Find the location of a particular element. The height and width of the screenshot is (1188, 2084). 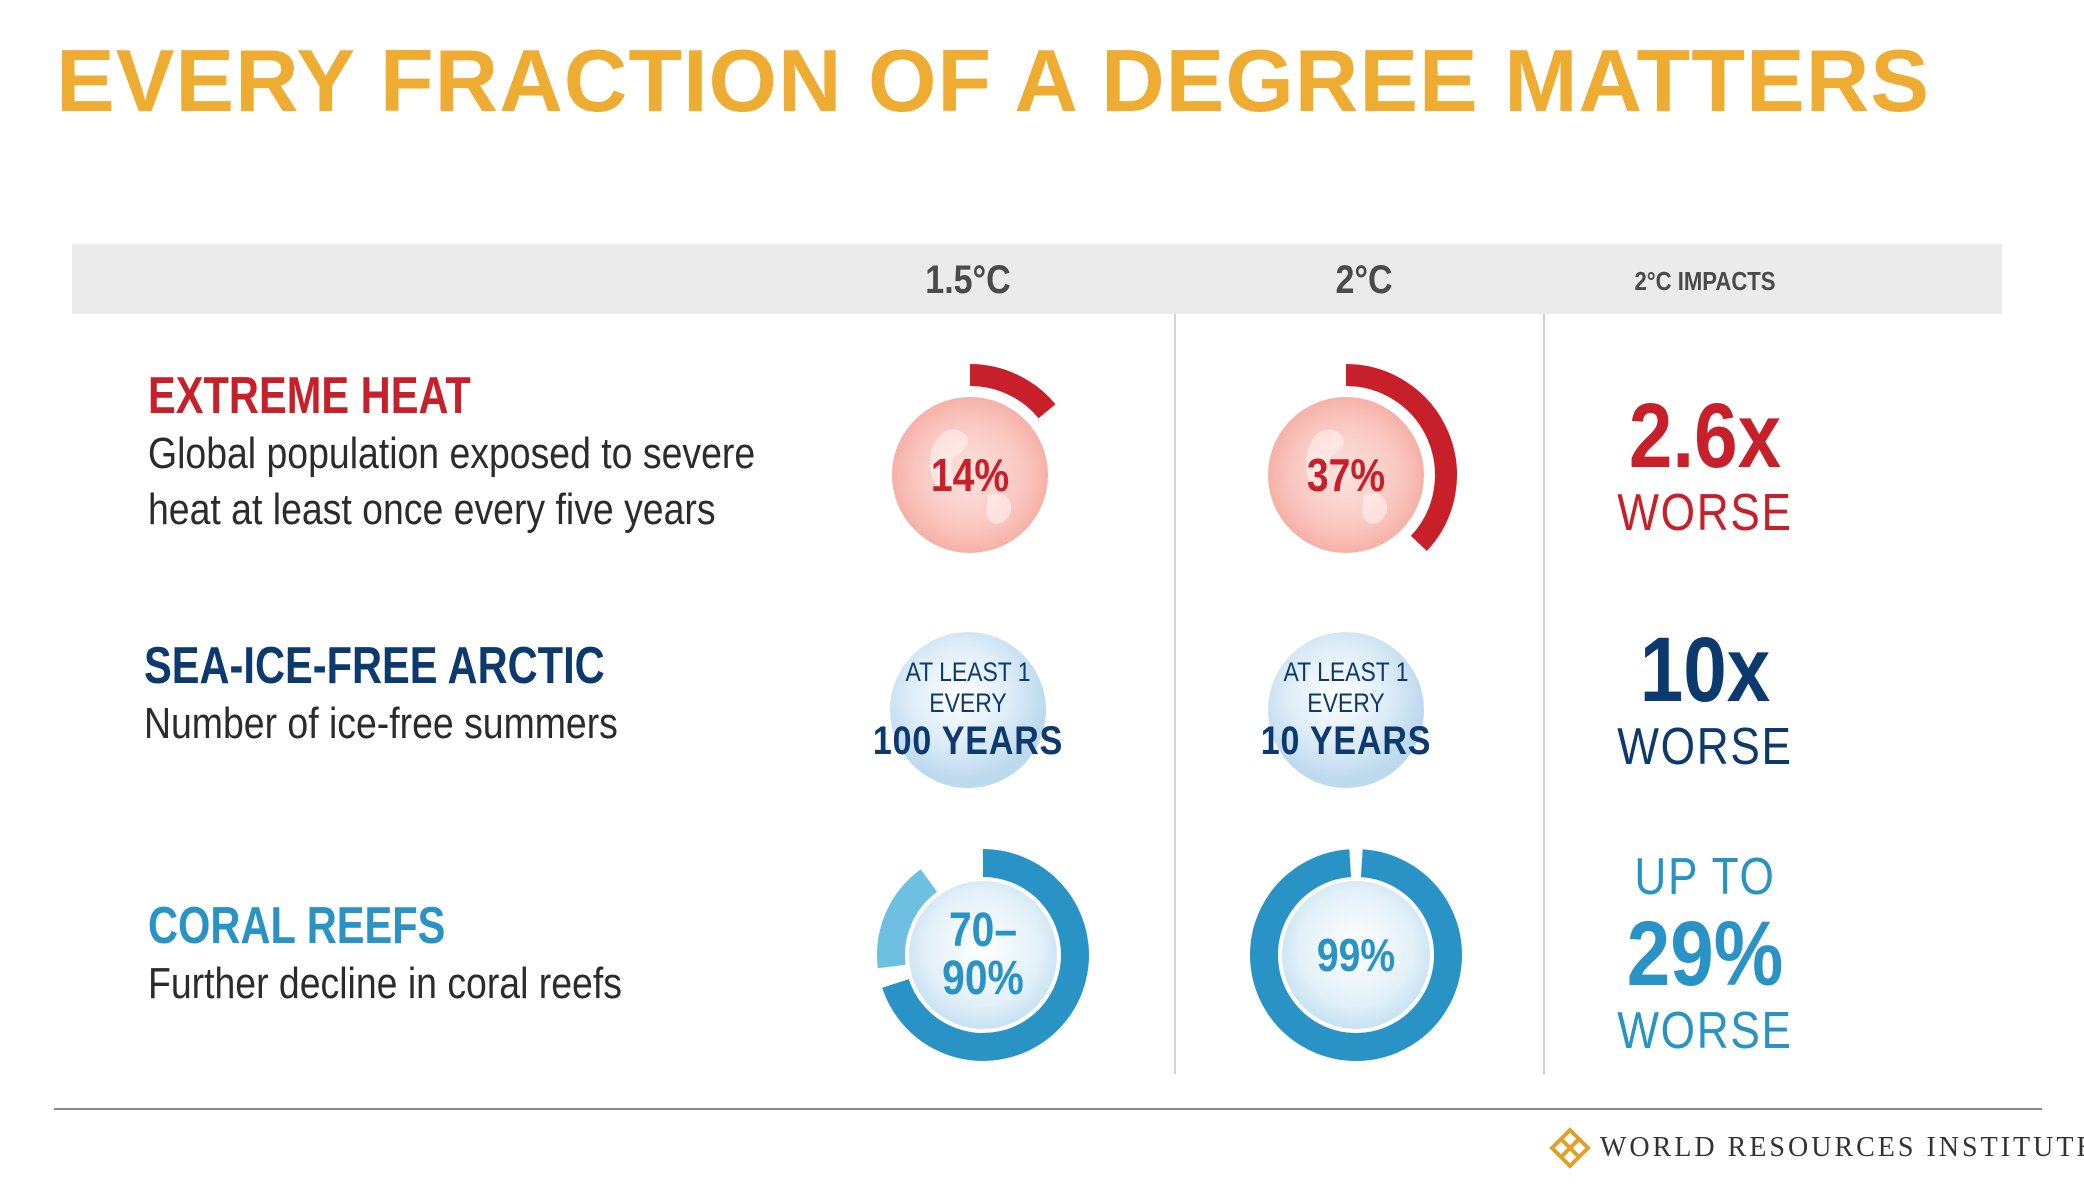

gauge-value-heat-1-5c: 14% is located at coordinates (970, 475).